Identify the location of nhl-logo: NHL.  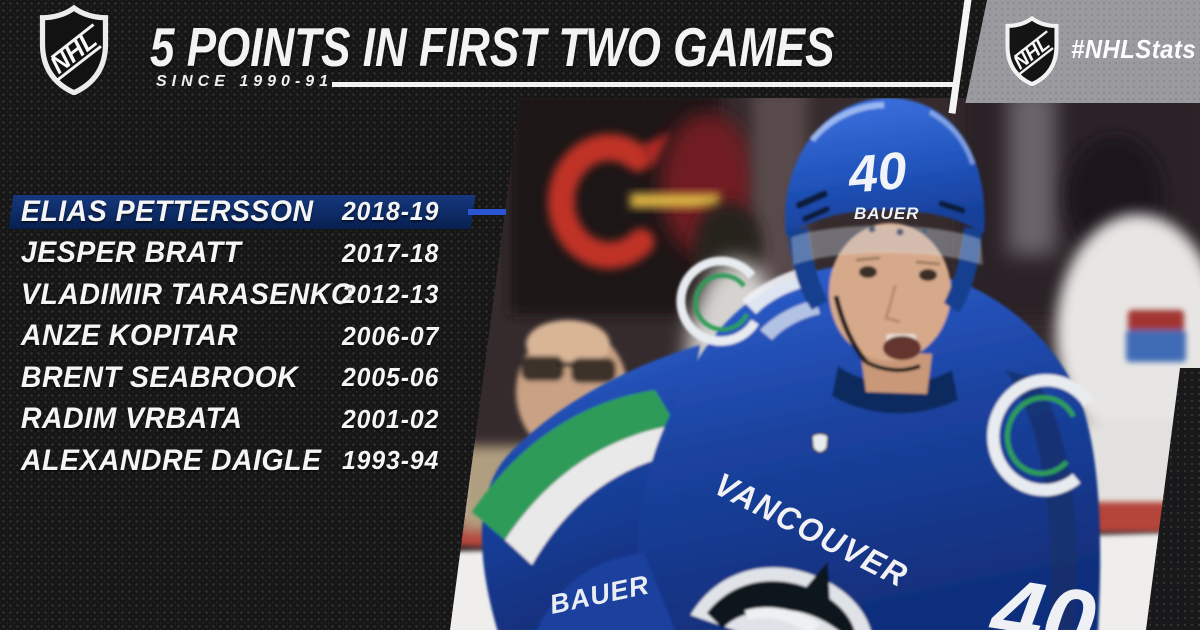
(74, 50).